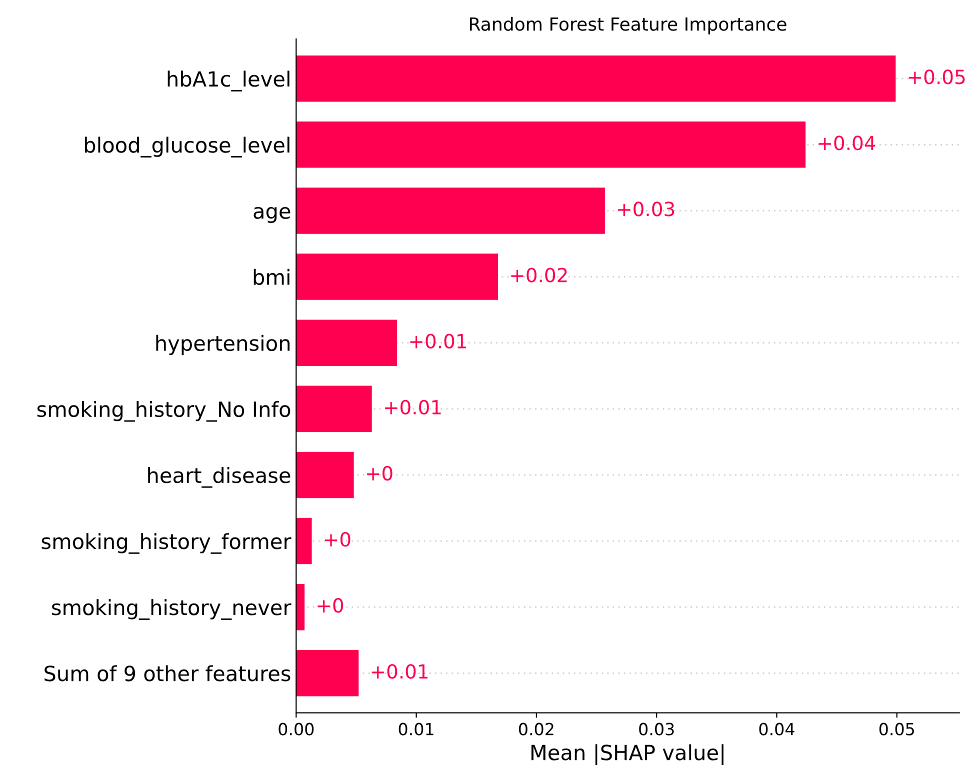 This screenshot has width=971, height=779. What do you see at coordinates (776, 729) in the screenshot?
I see `x-tick-label: 0.04` at bounding box center [776, 729].